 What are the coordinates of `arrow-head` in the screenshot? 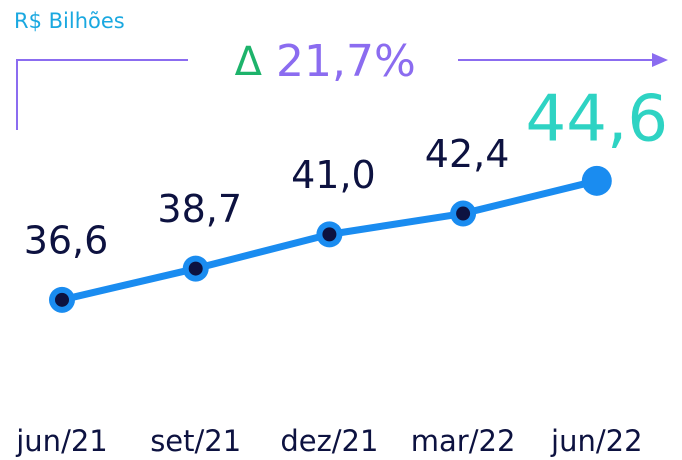 It's located at (660, 60).